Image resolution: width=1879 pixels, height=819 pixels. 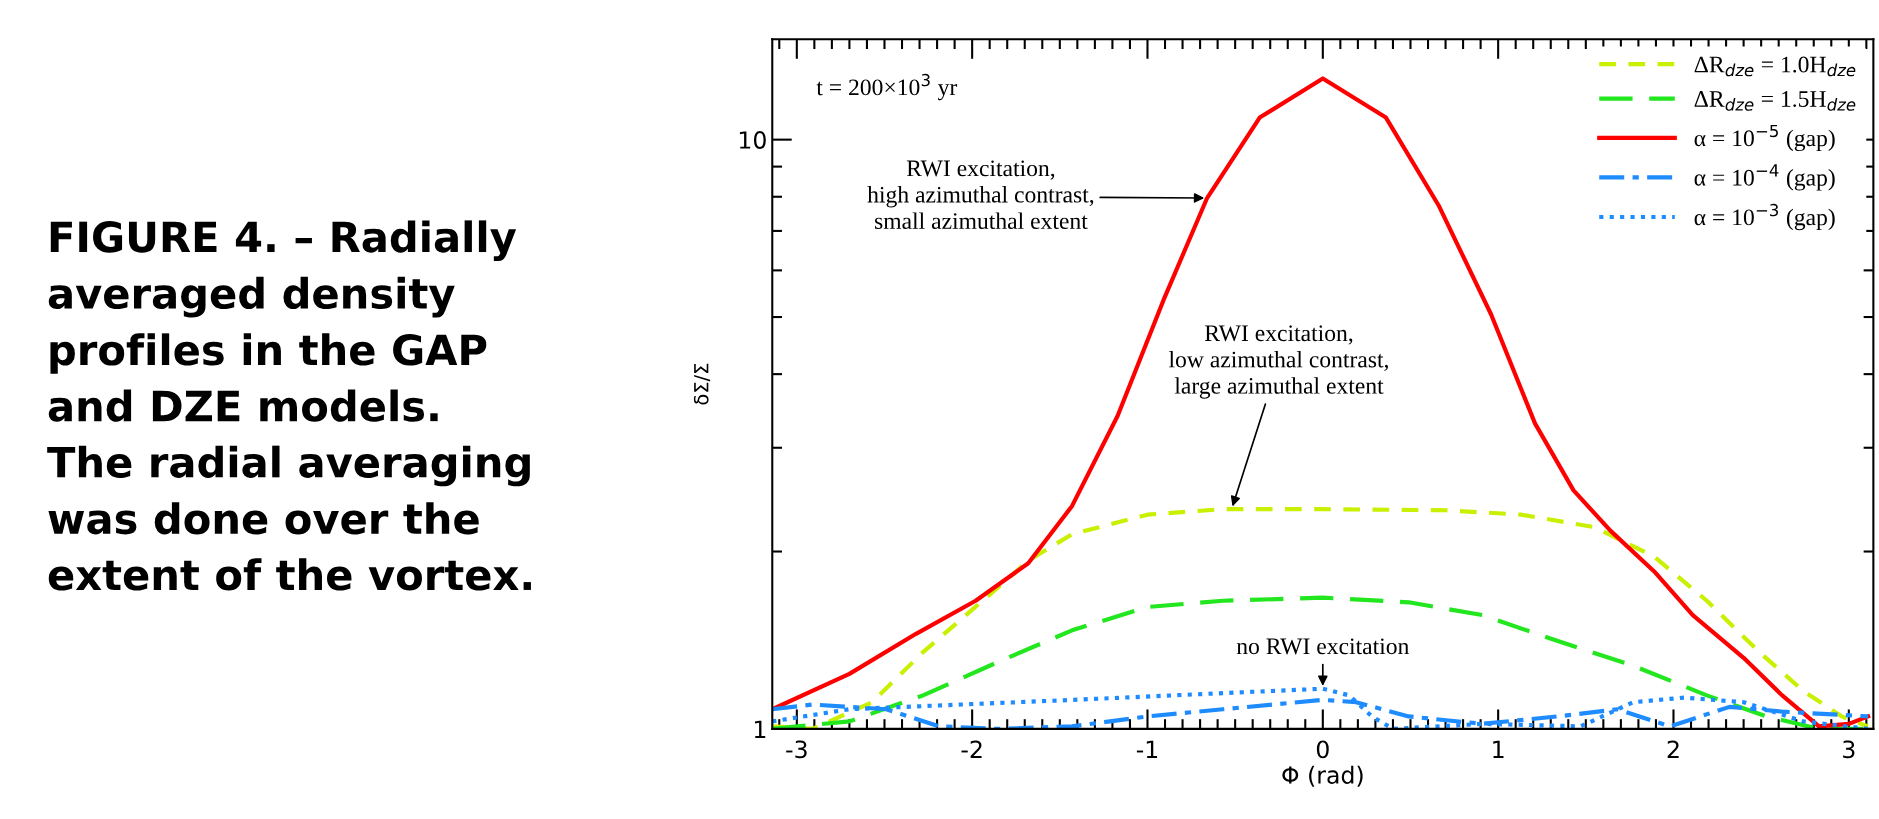 I want to click on y-axis-title: δΣ/Σ, so click(x=702, y=384).